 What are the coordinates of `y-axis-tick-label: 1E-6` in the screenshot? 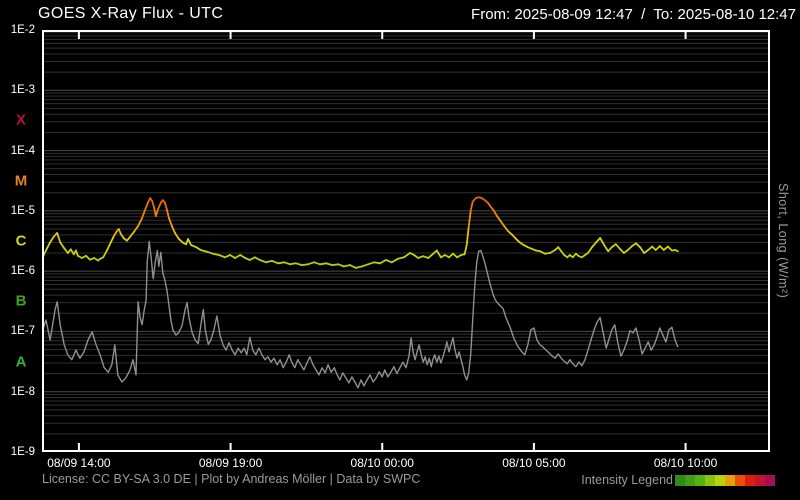 It's located at (22, 271).